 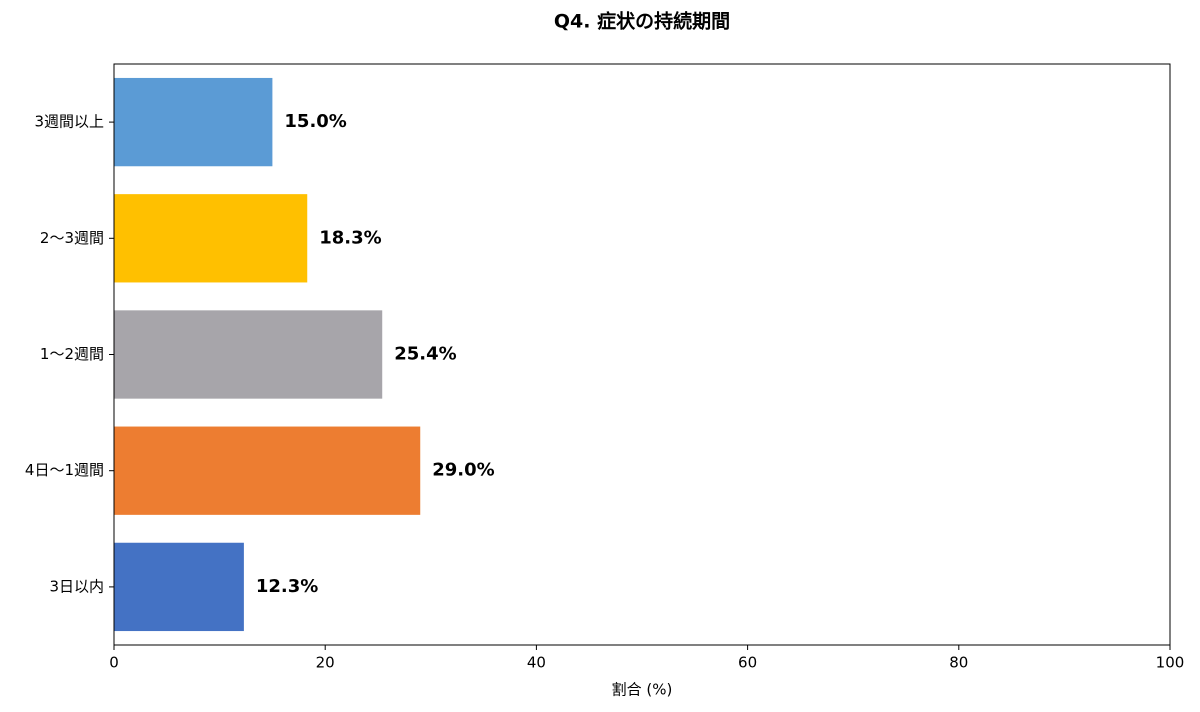 What do you see at coordinates (350, 237) in the screenshot?
I see `value-label: 18.3%` at bounding box center [350, 237].